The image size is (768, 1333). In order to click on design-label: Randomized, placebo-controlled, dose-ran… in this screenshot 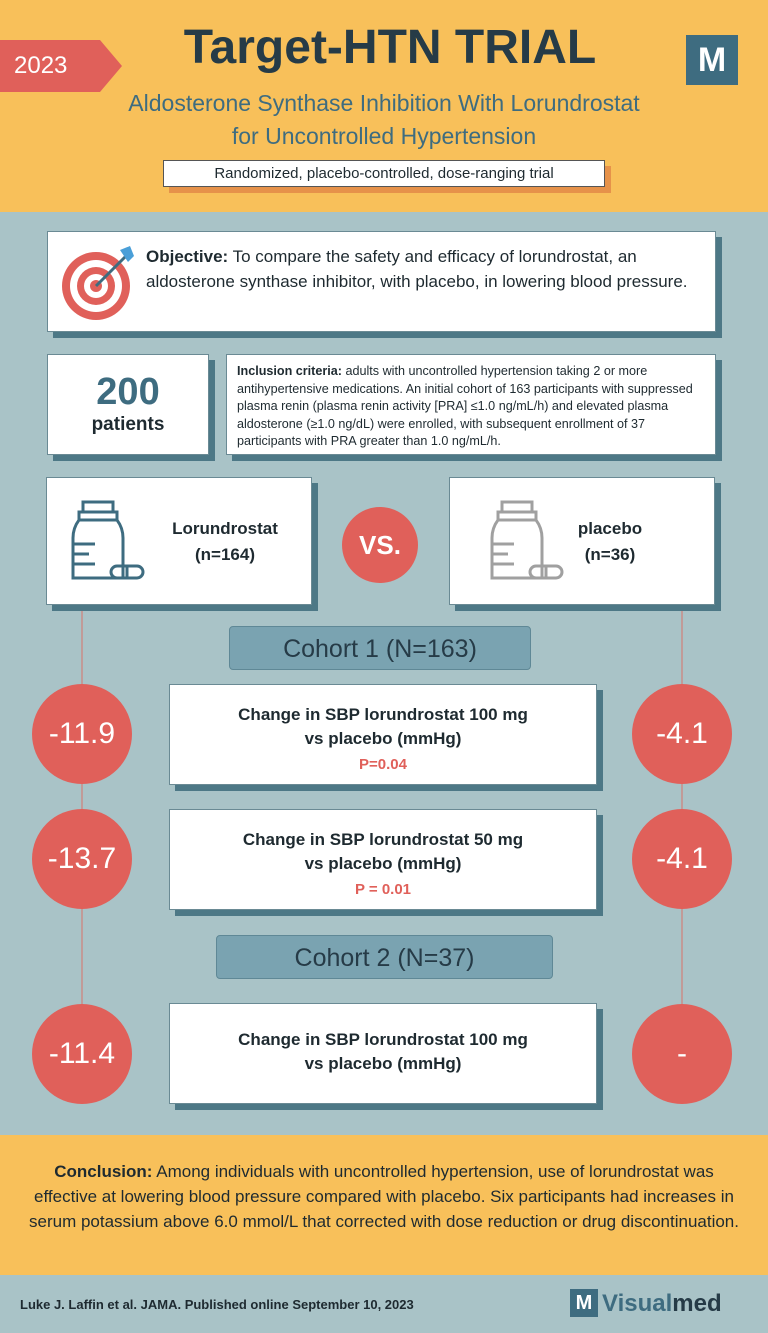, I will do `click(384, 173)`.